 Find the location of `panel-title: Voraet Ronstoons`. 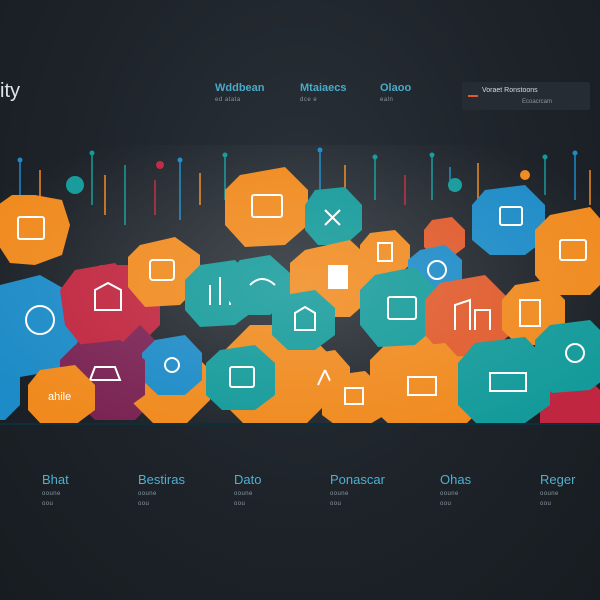

panel-title: Voraet Ronstoons is located at coordinates (510, 90).